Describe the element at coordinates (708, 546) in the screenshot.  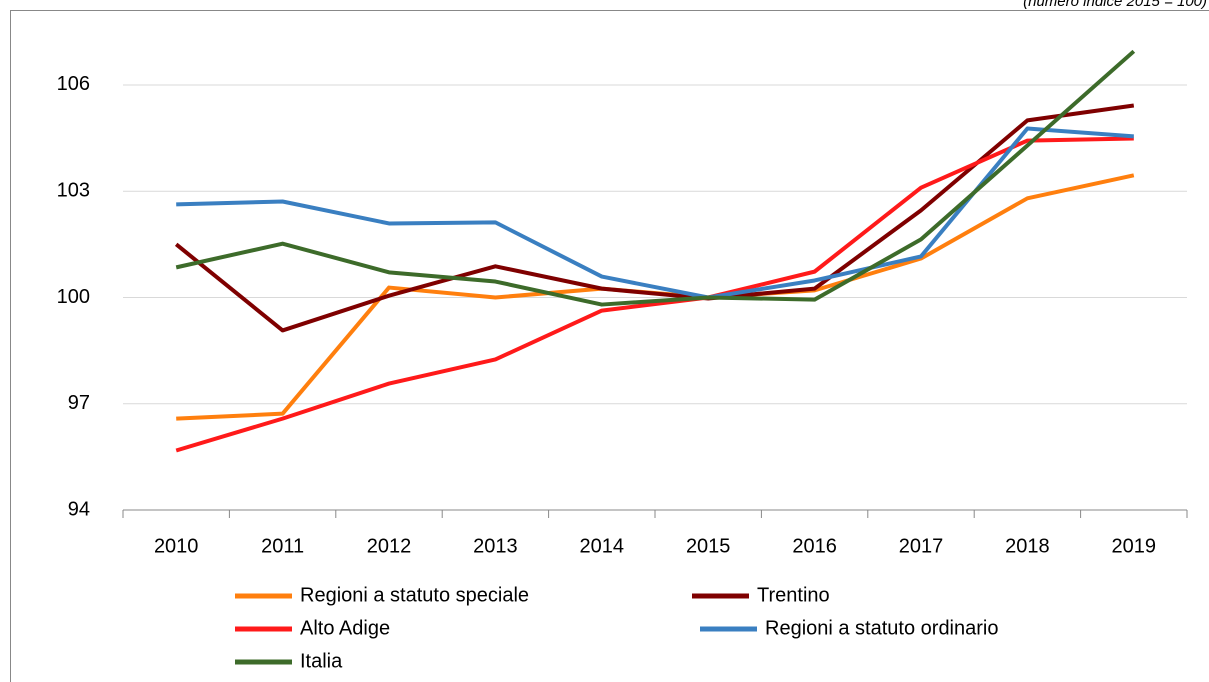
I see `x-tick-label: 2015` at that location.